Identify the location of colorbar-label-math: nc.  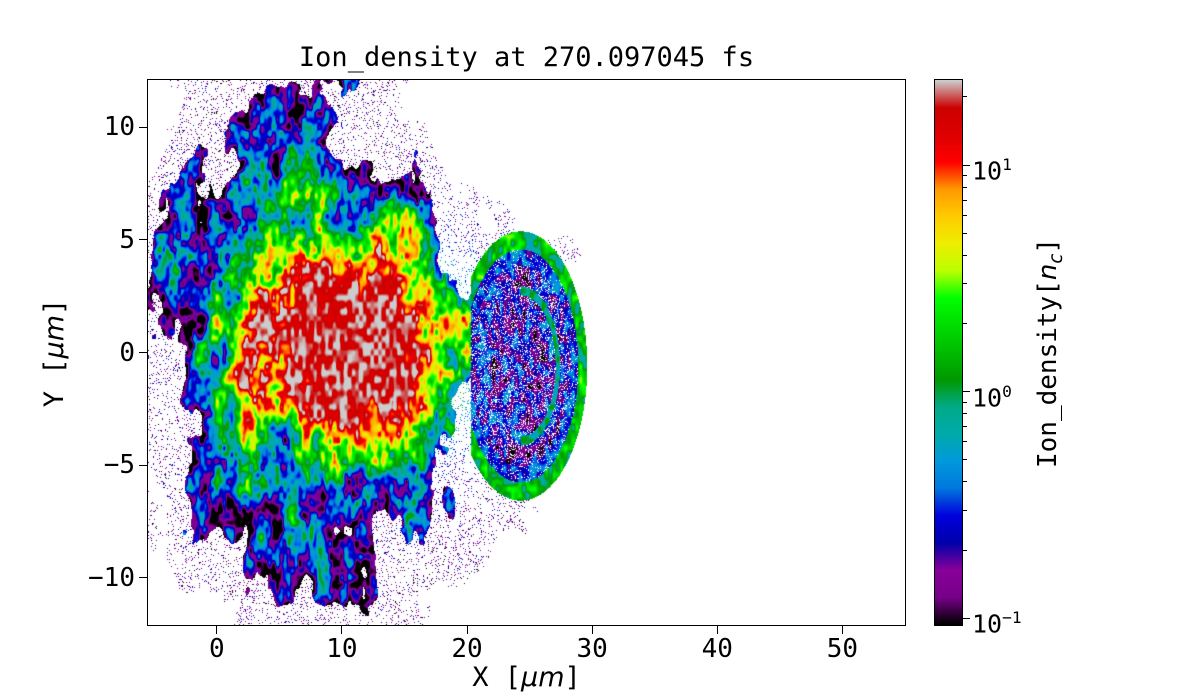
(1050, 267).